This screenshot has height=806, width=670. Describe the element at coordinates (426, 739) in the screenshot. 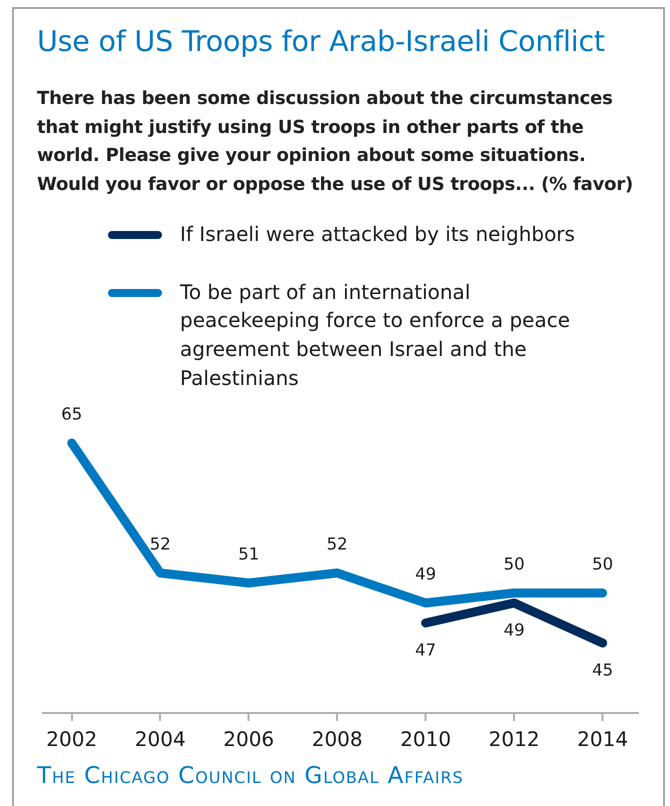

I see `x-tick-label: 2010` at that location.